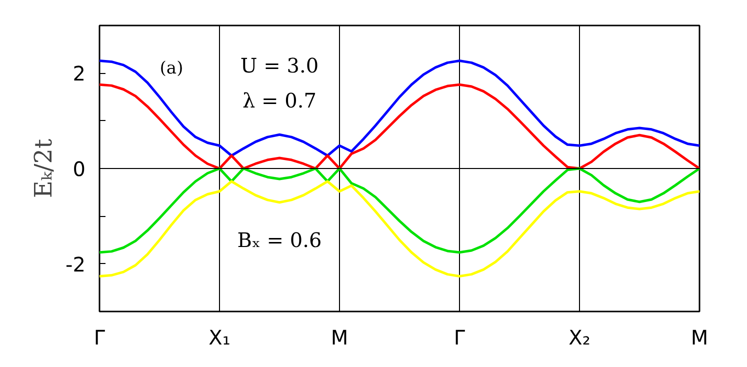 The width and height of the screenshot is (747, 367). I want to click on x-tick-label: X₁, so click(219, 338).